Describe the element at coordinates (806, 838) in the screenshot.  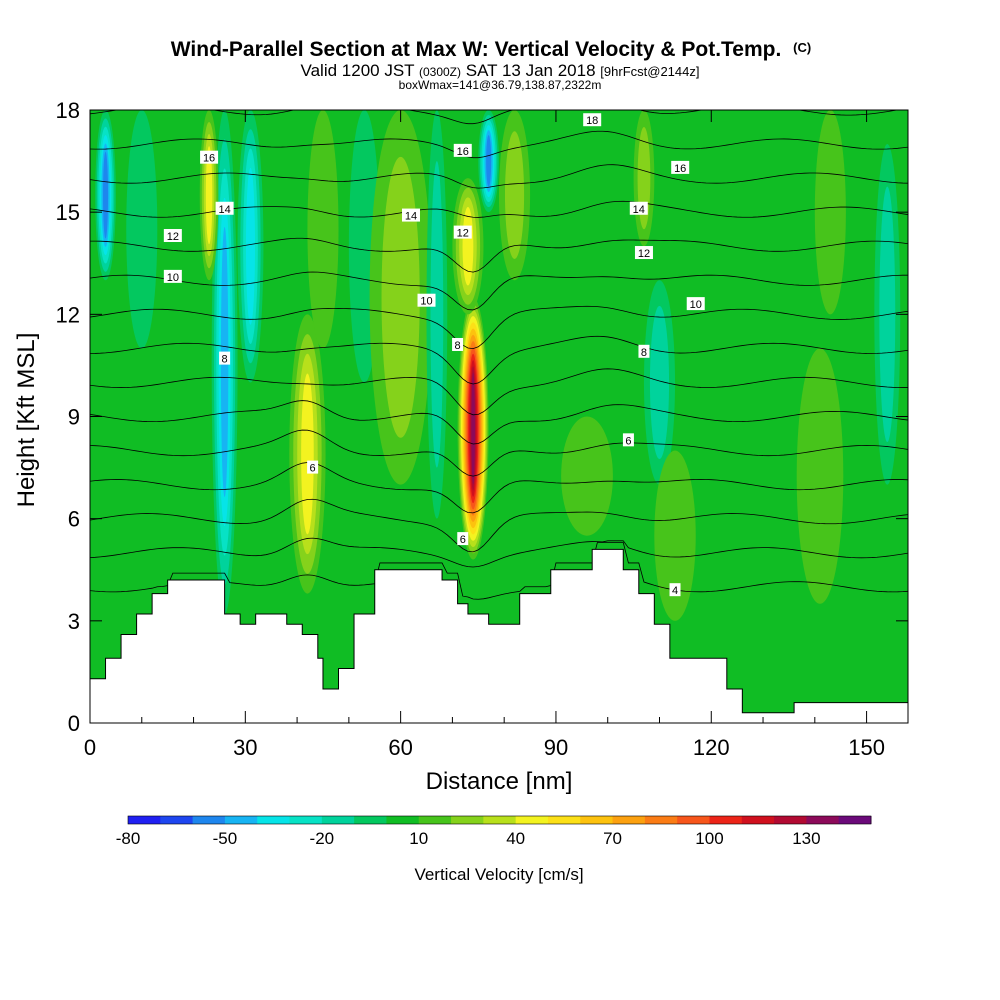
I see `colorbar-tick-label: 130` at that location.